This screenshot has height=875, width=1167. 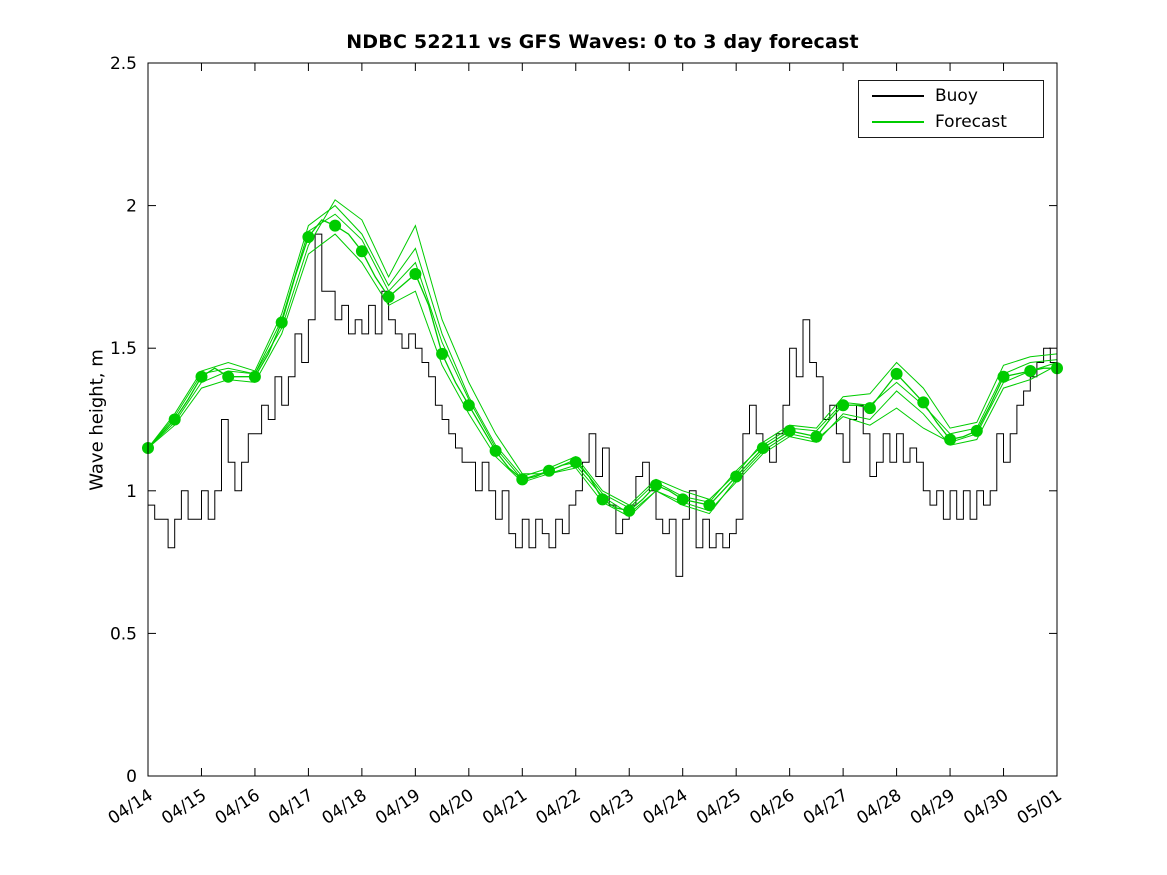 I want to click on y-tick-label: 0, so click(x=131, y=777).